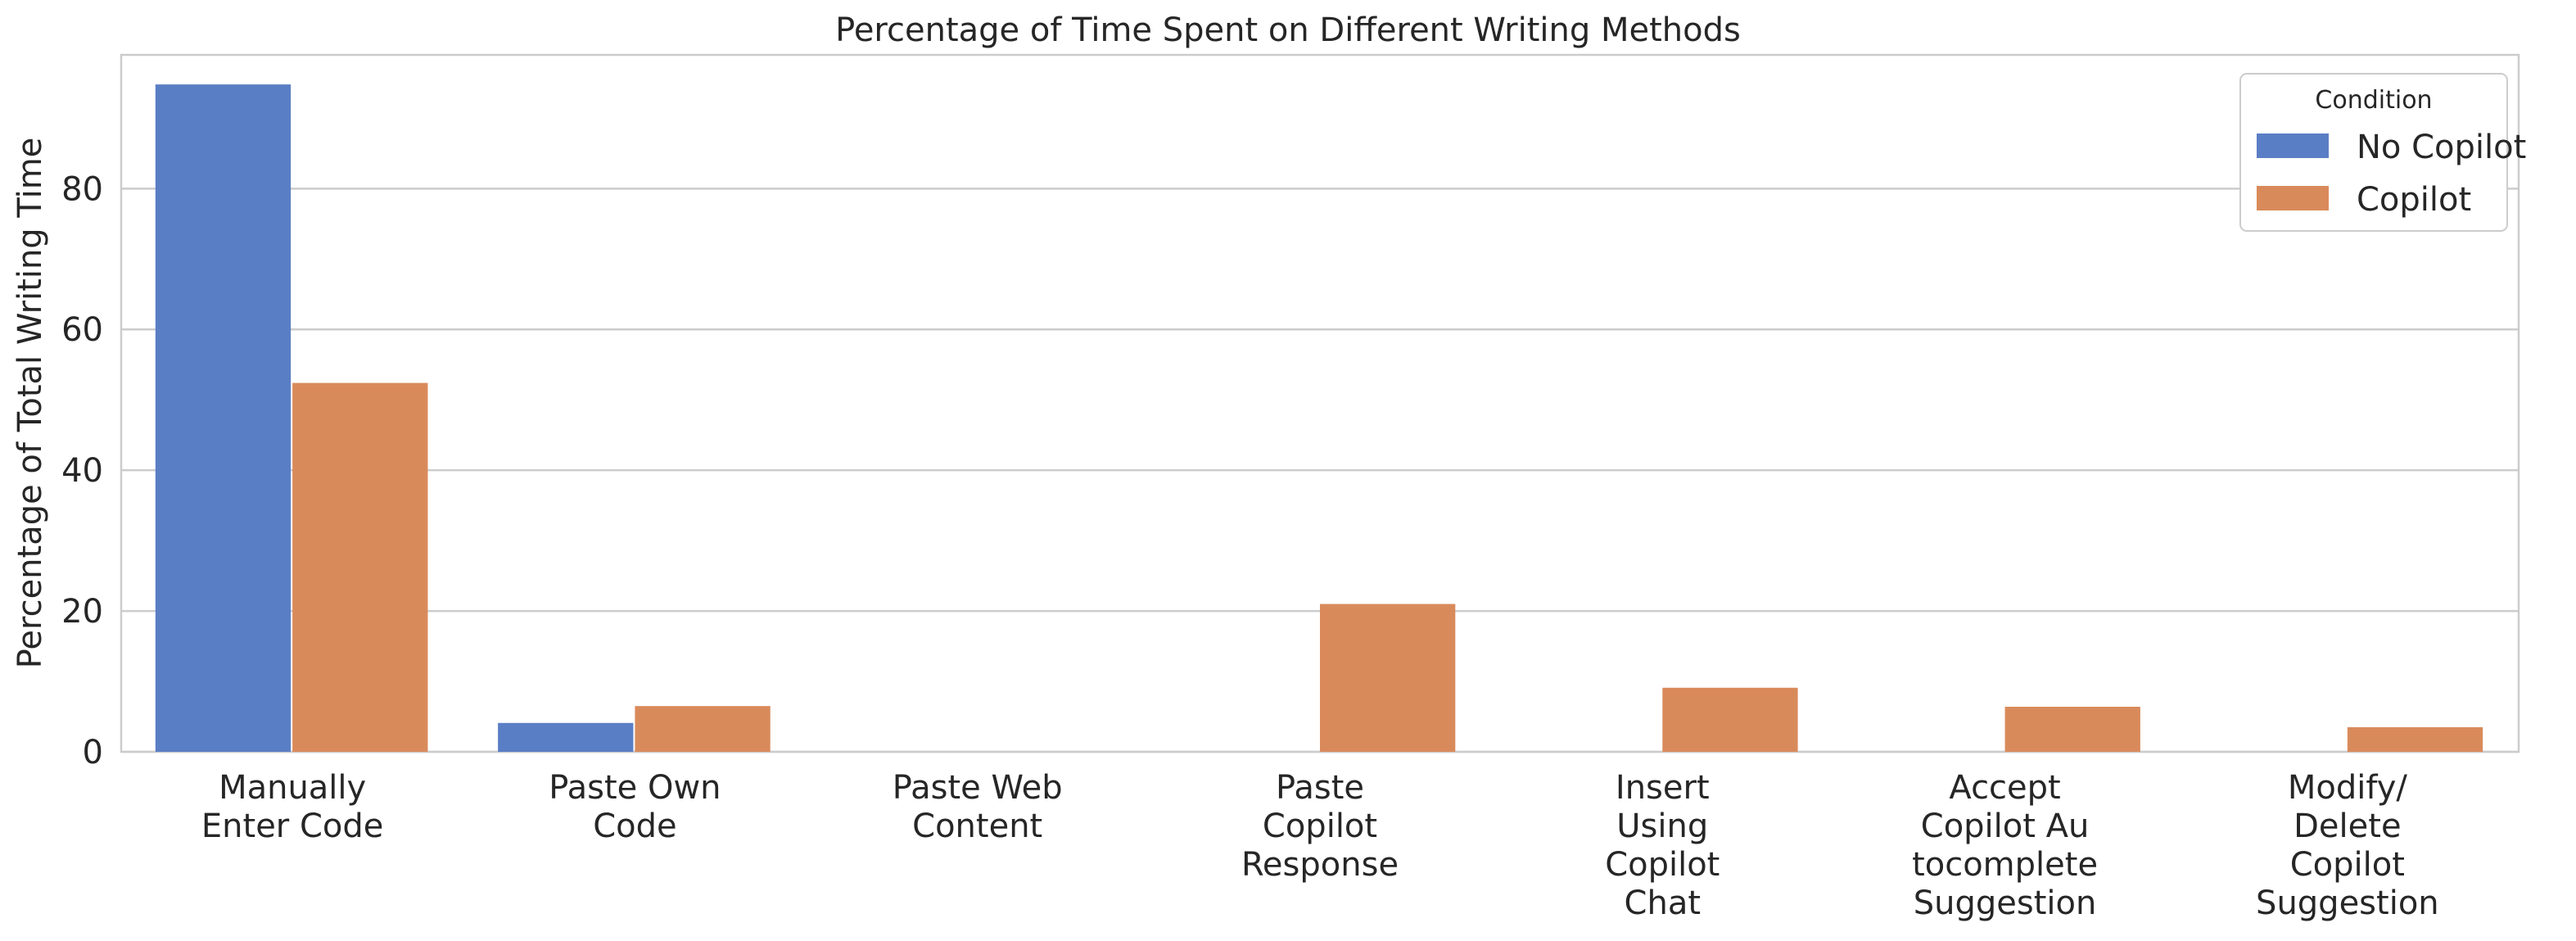 This screenshot has height=941, width=2576. I want to click on x-tick-label-6: Modify/Delete Copilot Suggestion, so click(2347, 845).